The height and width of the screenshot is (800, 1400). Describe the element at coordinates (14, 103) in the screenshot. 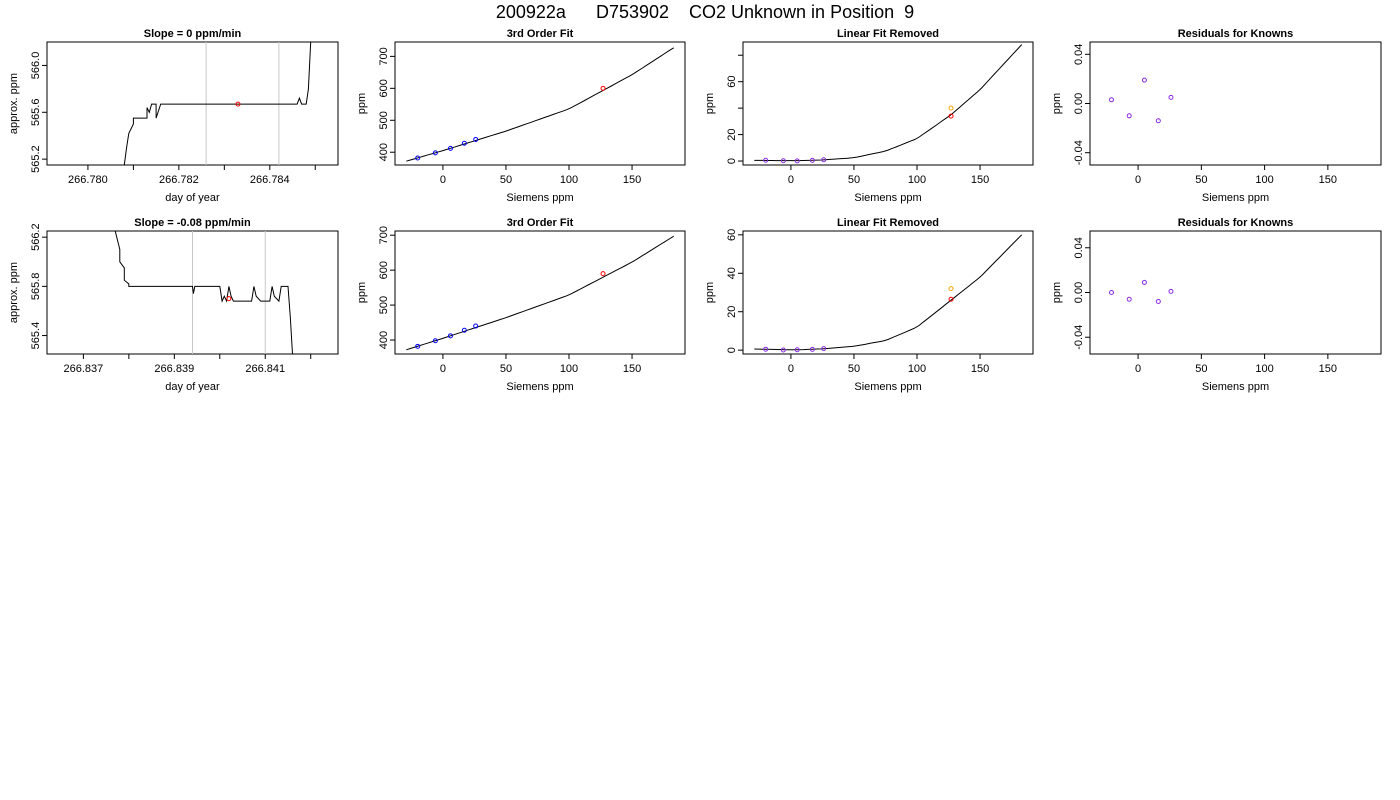

I see `y-axis-label: approx. ppm` at that location.